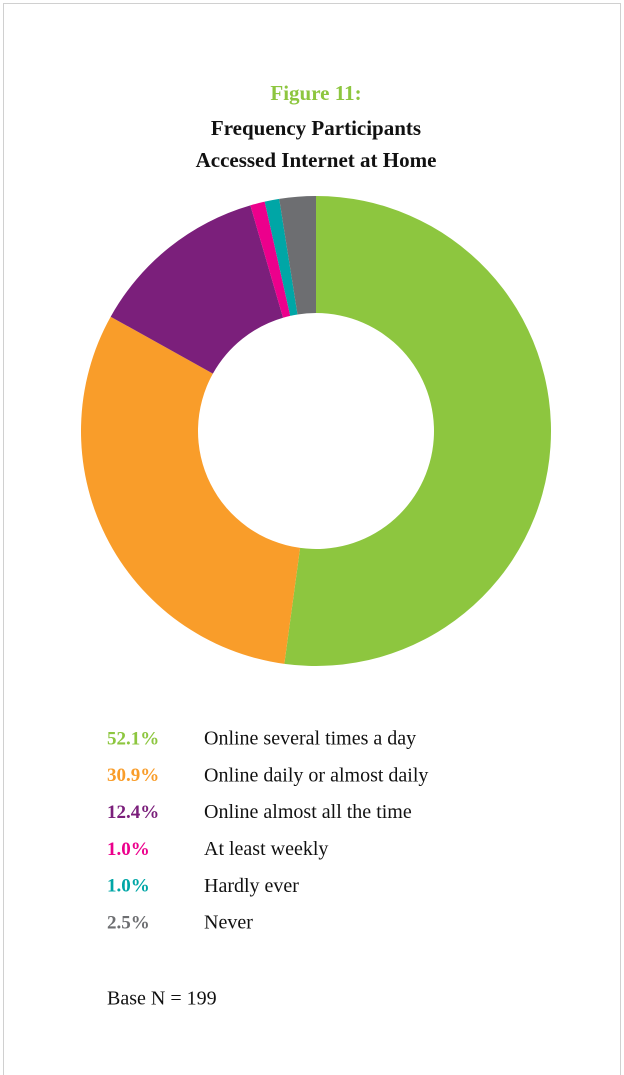 The width and height of the screenshot is (624, 1075). I want to click on legend-label: Online almost all the time, so click(308, 812).